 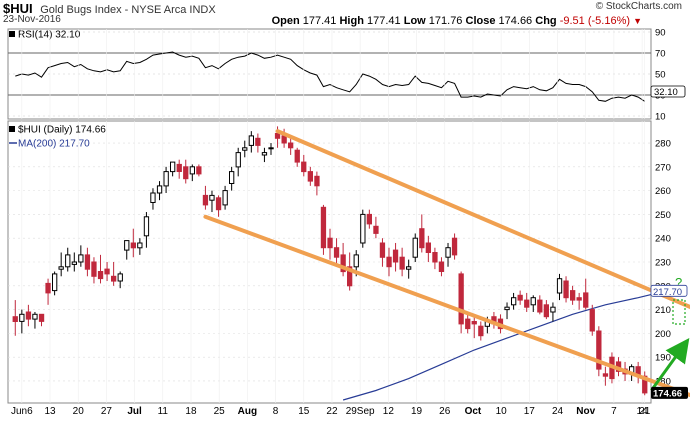 What do you see at coordinates (163, 411) in the screenshot?
I see `x-tick-label: 11` at bounding box center [163, 411].